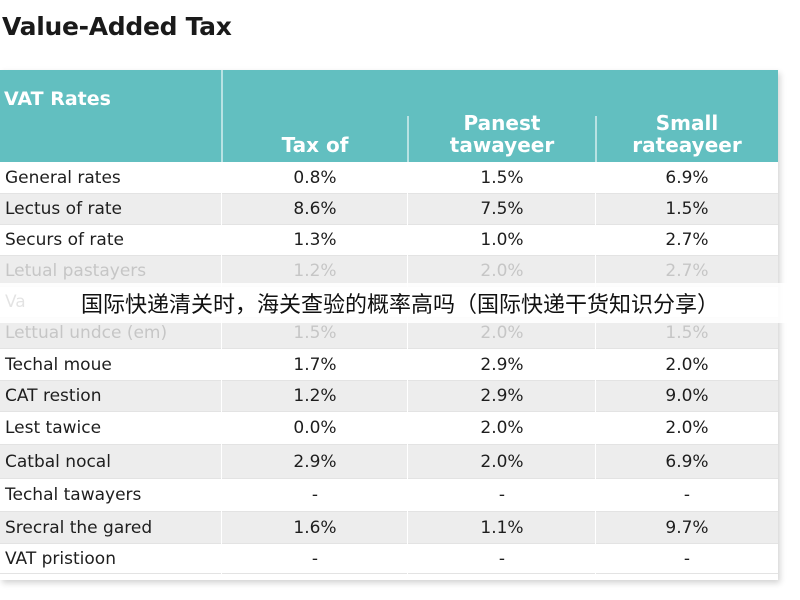  What do you see at coordinates (389, 559) in the screenshot?
I see `table-row: VAT pristioon - - -` at bounding box center [389, 559].